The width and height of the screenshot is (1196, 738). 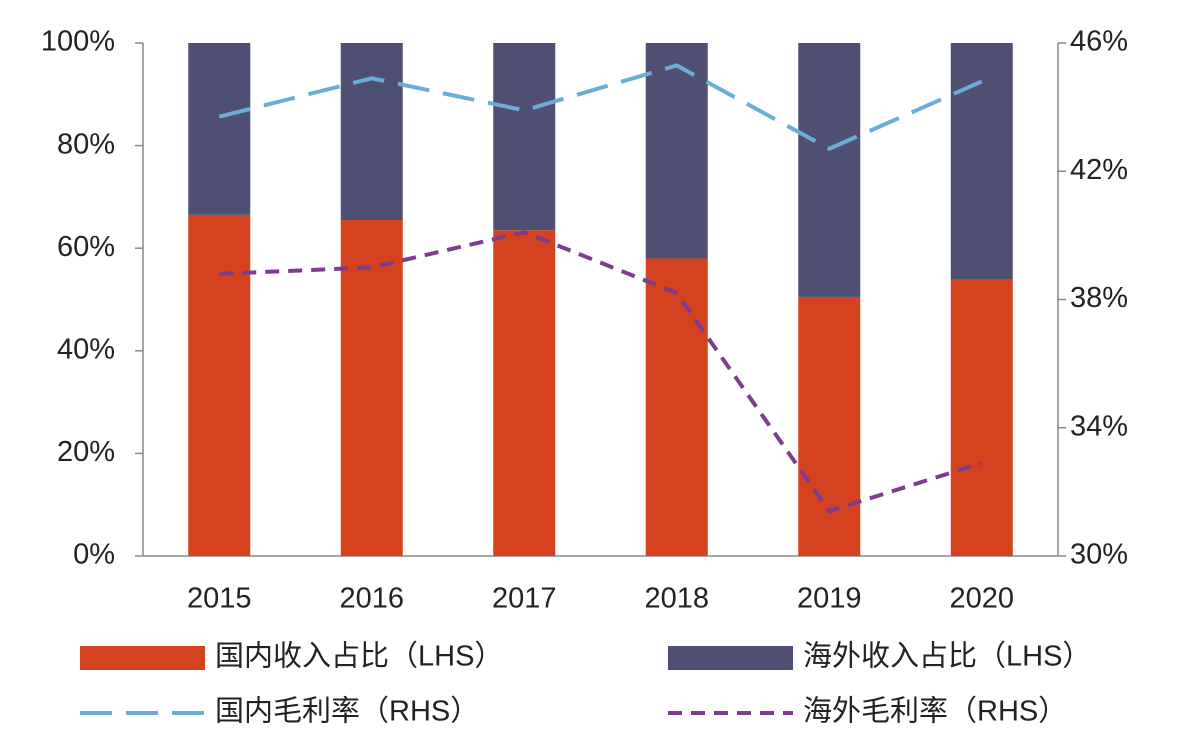 What do you see at coordinates (524, 599) in the screenshot?
I see `x-tick-label: 2017` at bounding box center [524, 599].